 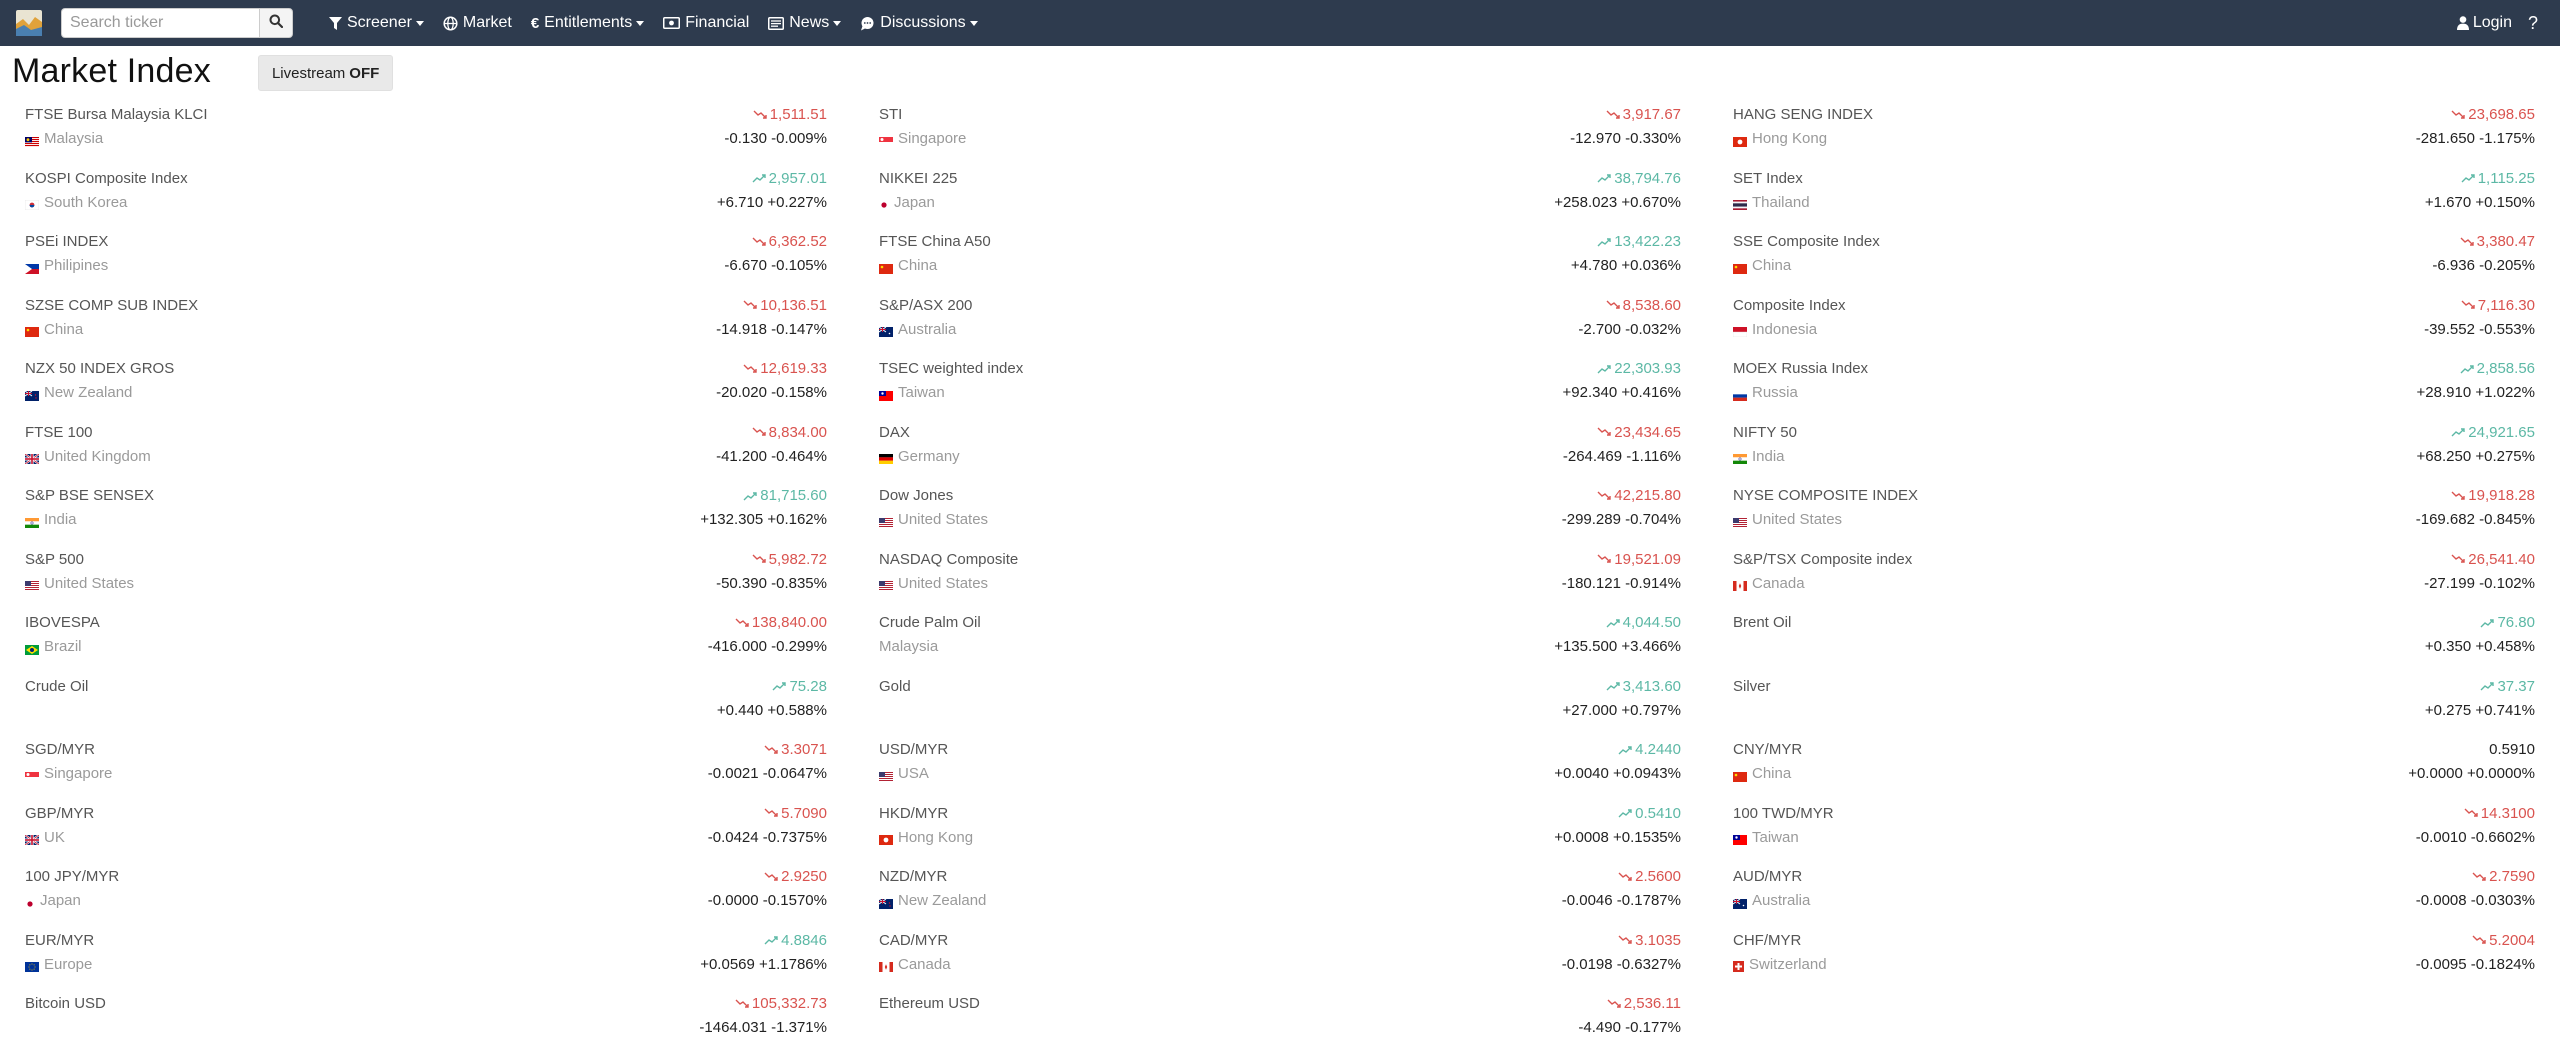 What do you see at coordinates (2134, 835) in the screenshot?
I see `market-item: 100 TWD/MYR Taiwan 14.3100 -0.0010 -0.6602%` at bounding box center [2134, 835].